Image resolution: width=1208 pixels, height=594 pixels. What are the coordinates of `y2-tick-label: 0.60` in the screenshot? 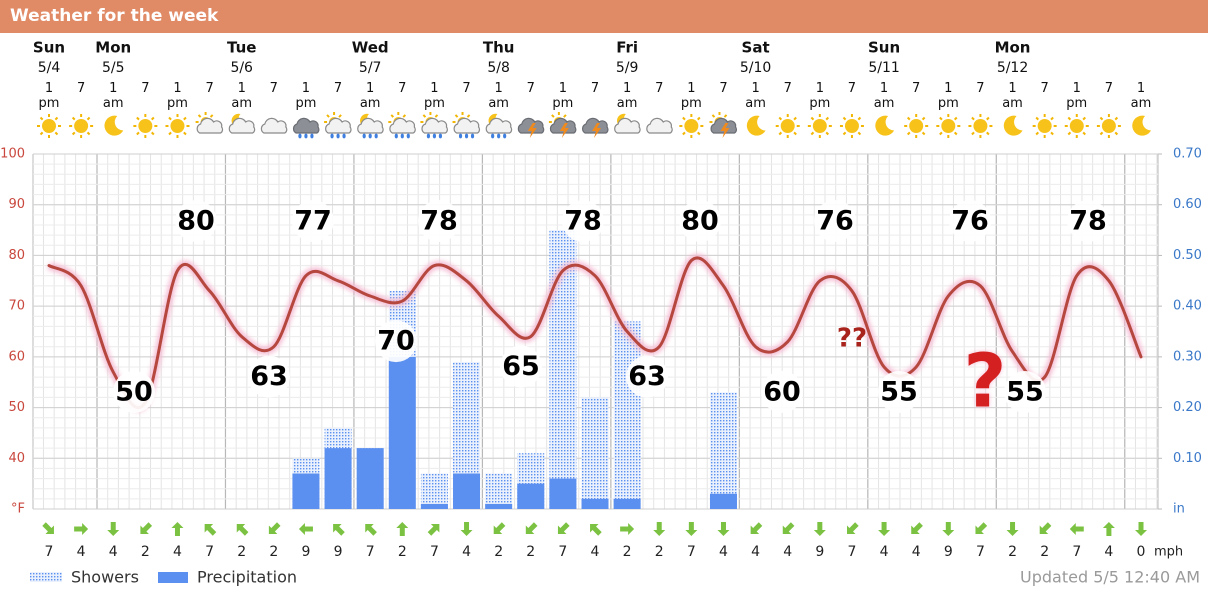 It's located at (1187, 204).